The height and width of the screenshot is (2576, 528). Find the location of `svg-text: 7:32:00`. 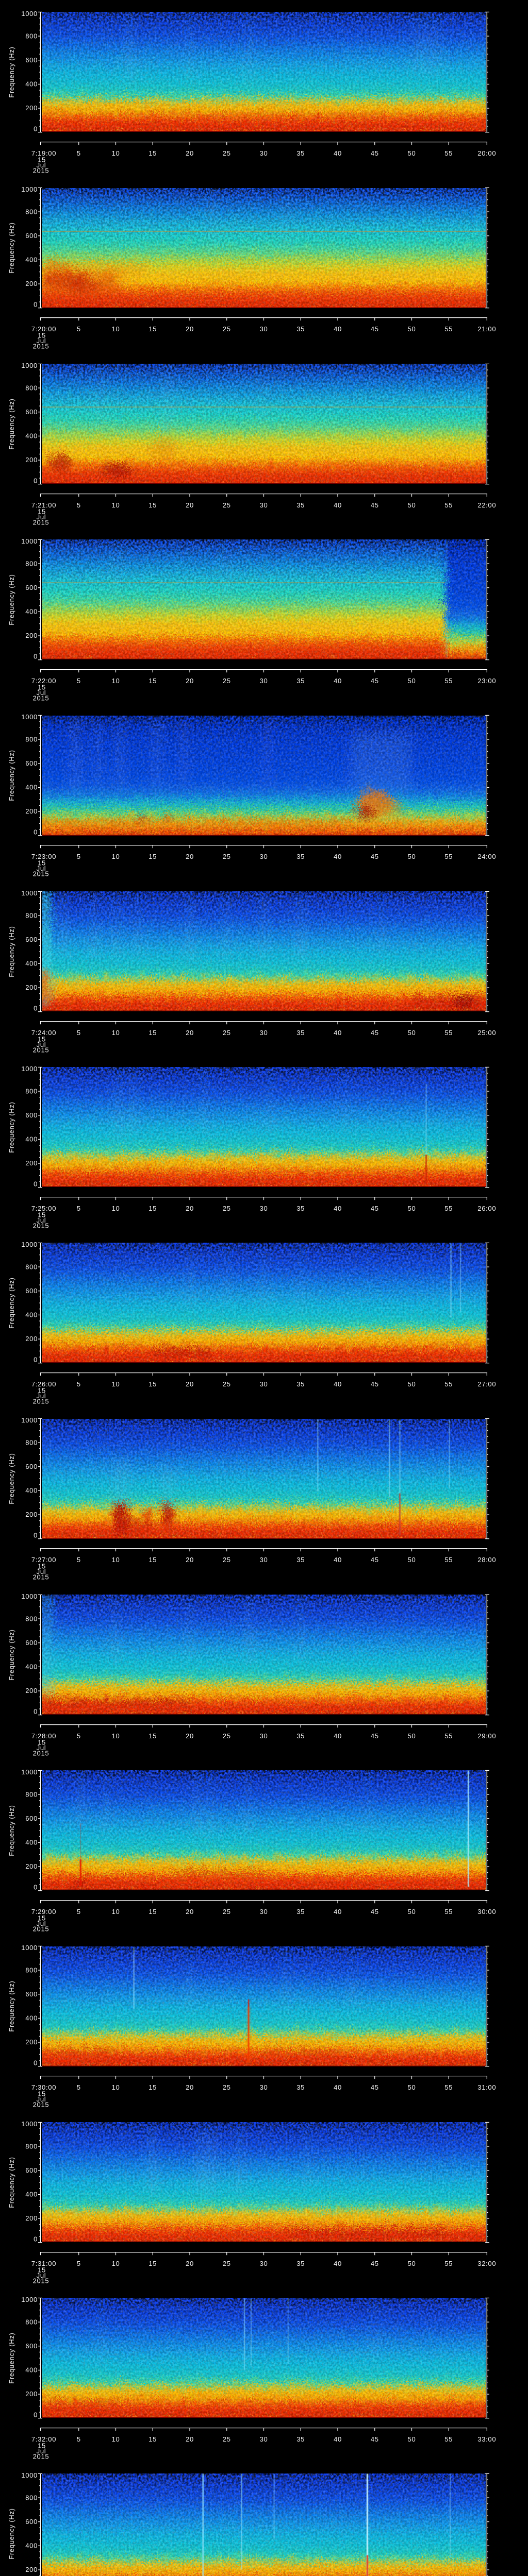

svg-text: 7:32:00 is located at coordinates (43, 2439).